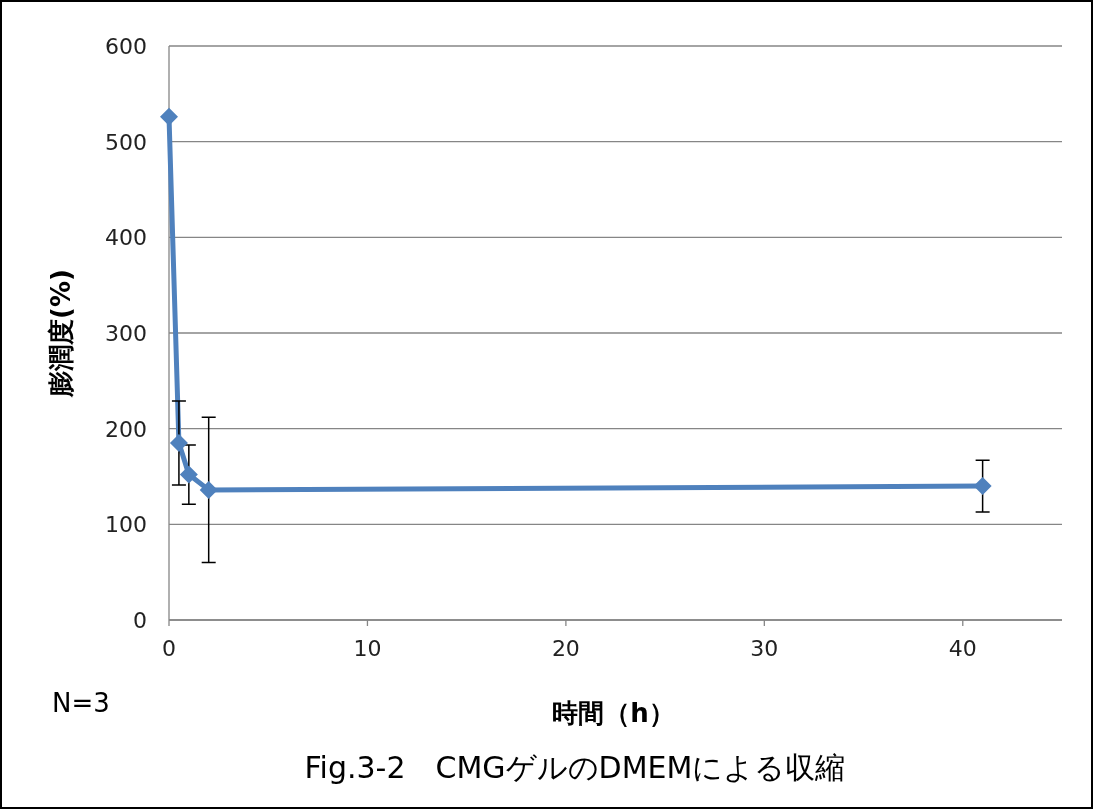 The height and width of the screenshot is (810, 1094). What do you see at coordinates (126, 238) in the screenshot?
I see `y-tick-label: 400` at bounding box center [126, 238].